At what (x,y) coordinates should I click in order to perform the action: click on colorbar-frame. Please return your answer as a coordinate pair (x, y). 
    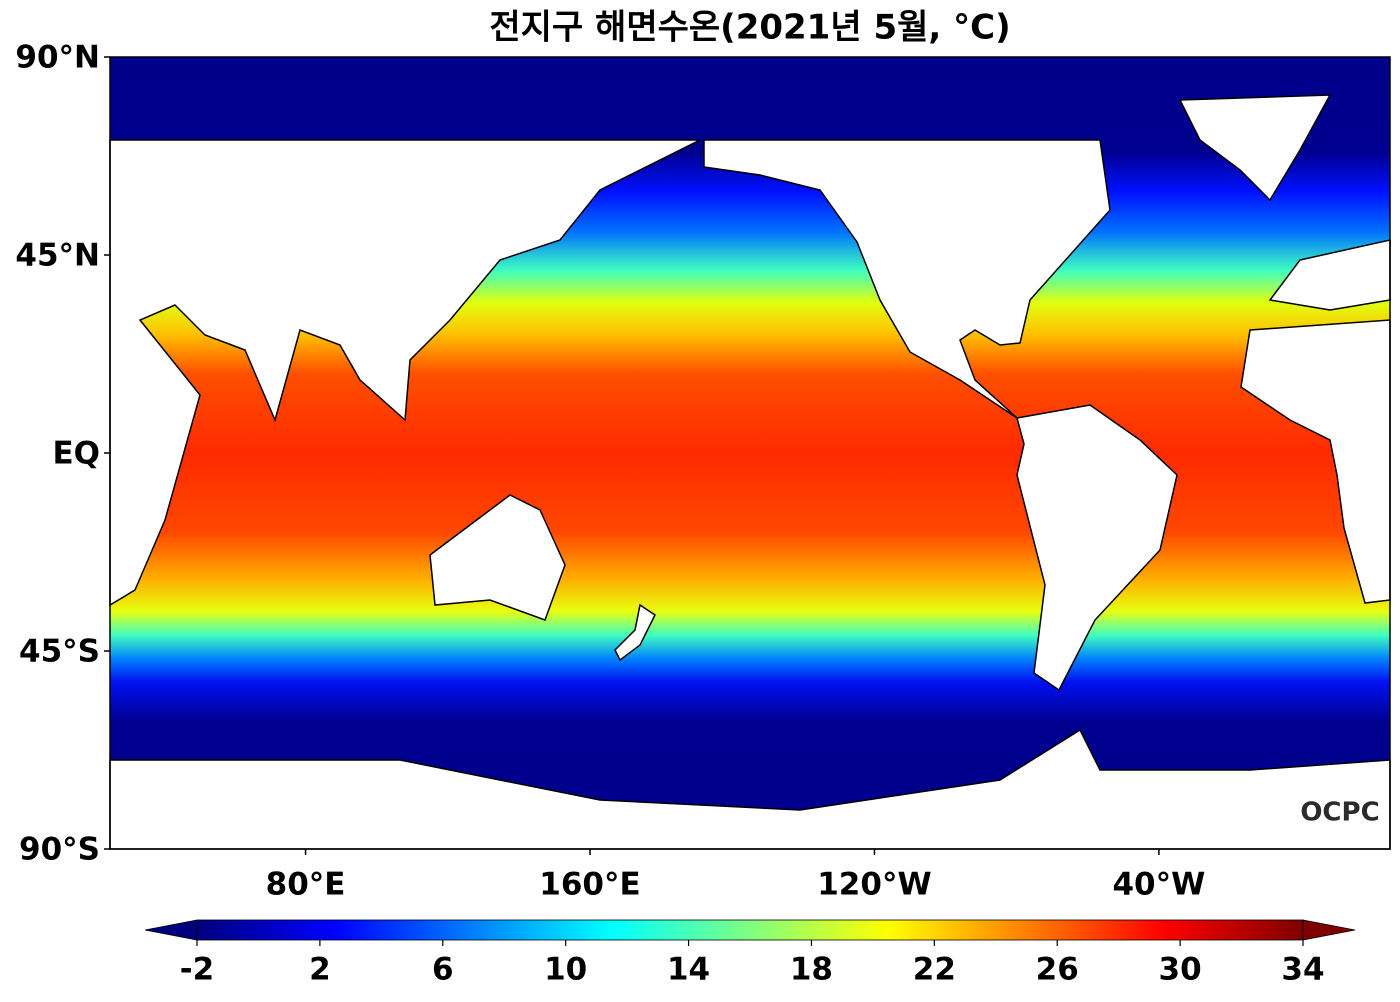
    Looking at the image, I should click on (750, 930).